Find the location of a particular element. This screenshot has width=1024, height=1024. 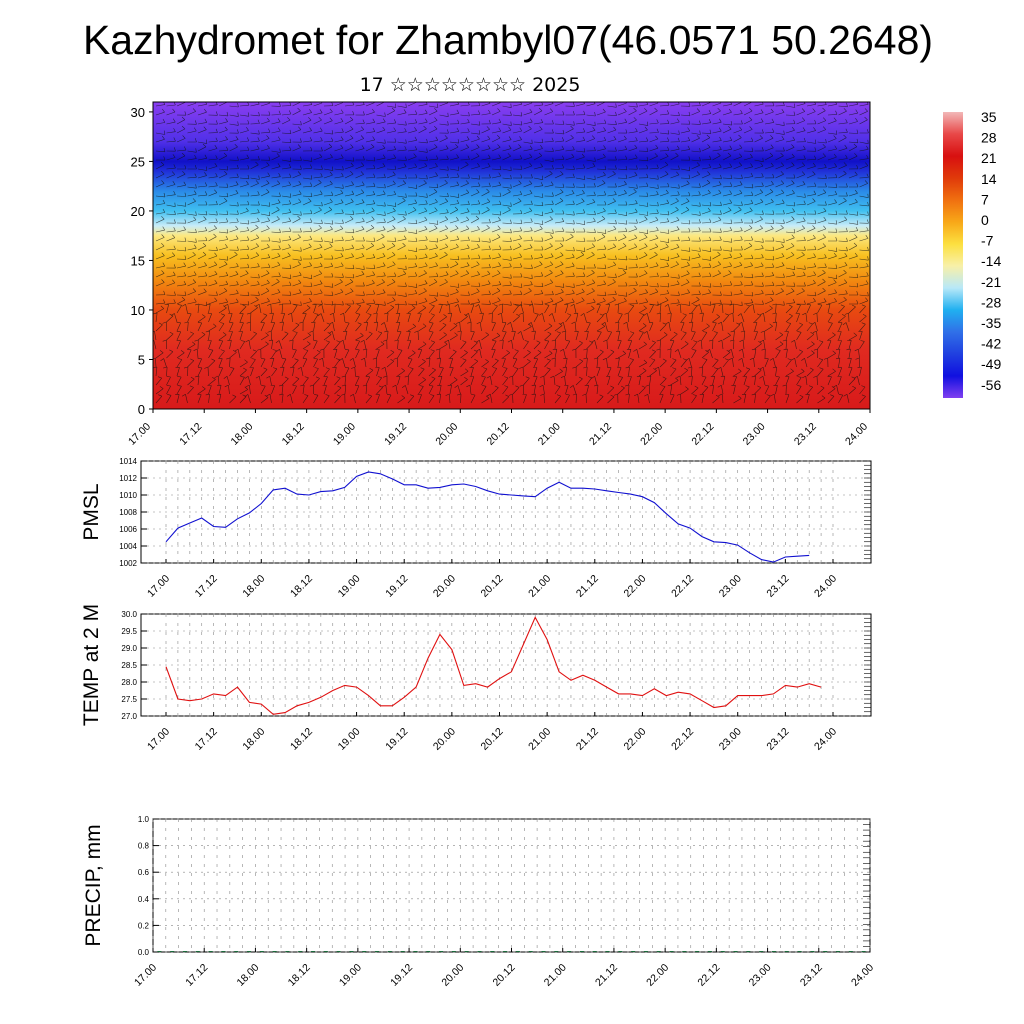

temp-panel-ytick-label: 29.0 is located at coordinates (129, 648).